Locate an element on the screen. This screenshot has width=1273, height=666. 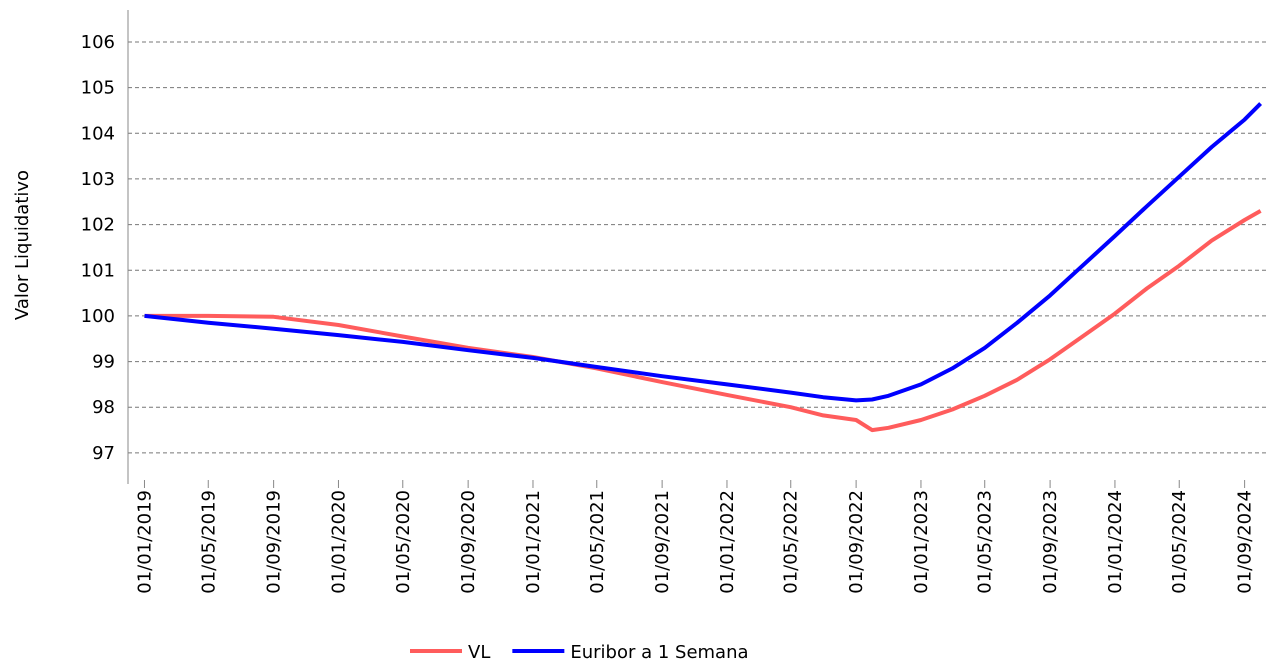
x-tick-label: 01/05/2020 is located at coordinates (403, 542).